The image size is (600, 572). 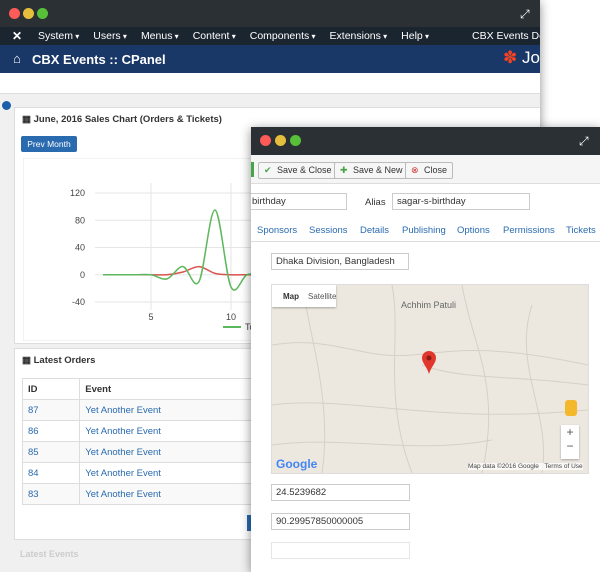 I want to click on toolbar-edge, so click(x=252, y=169).